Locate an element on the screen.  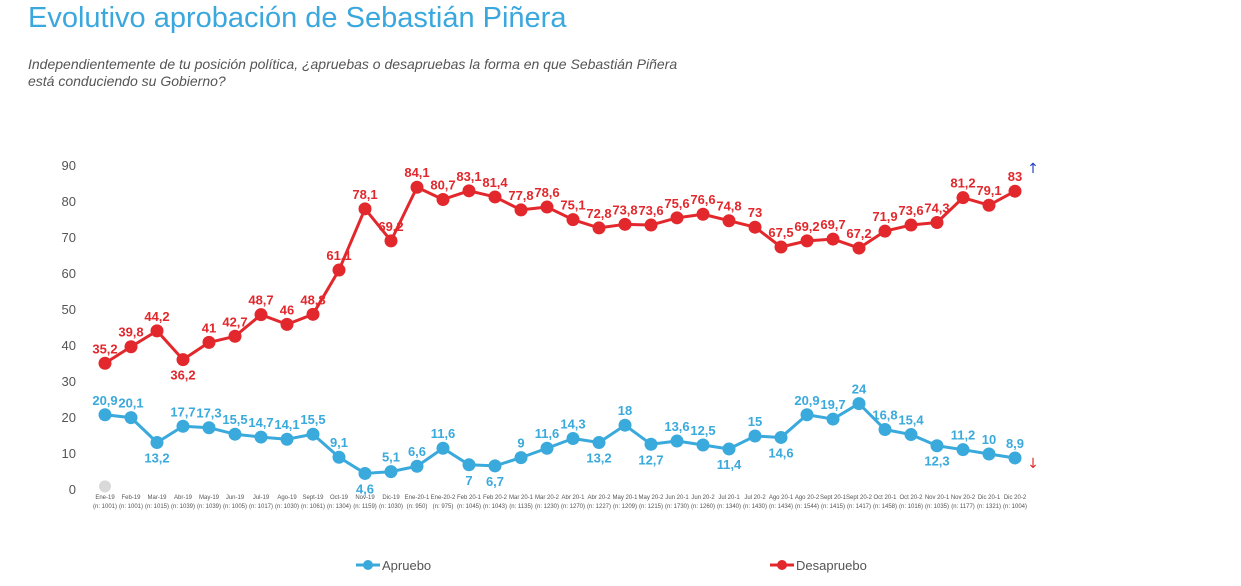
x-tick-label: Mar 20-2 is located at coordinates (547, 498).